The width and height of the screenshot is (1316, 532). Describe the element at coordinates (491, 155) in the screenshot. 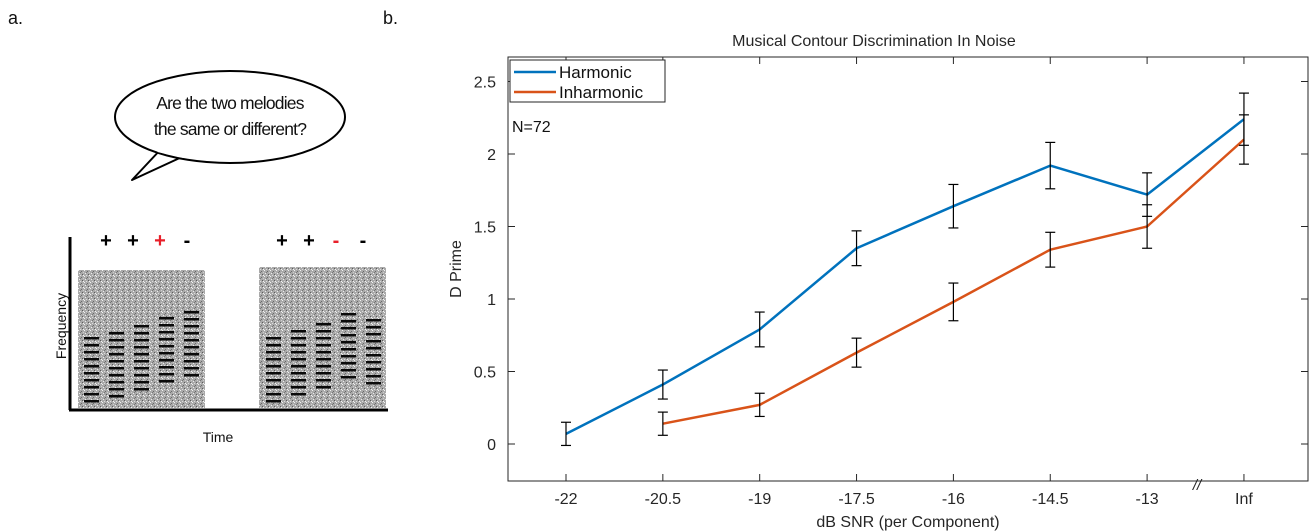

I see `y-tick-label: 2` at that location.